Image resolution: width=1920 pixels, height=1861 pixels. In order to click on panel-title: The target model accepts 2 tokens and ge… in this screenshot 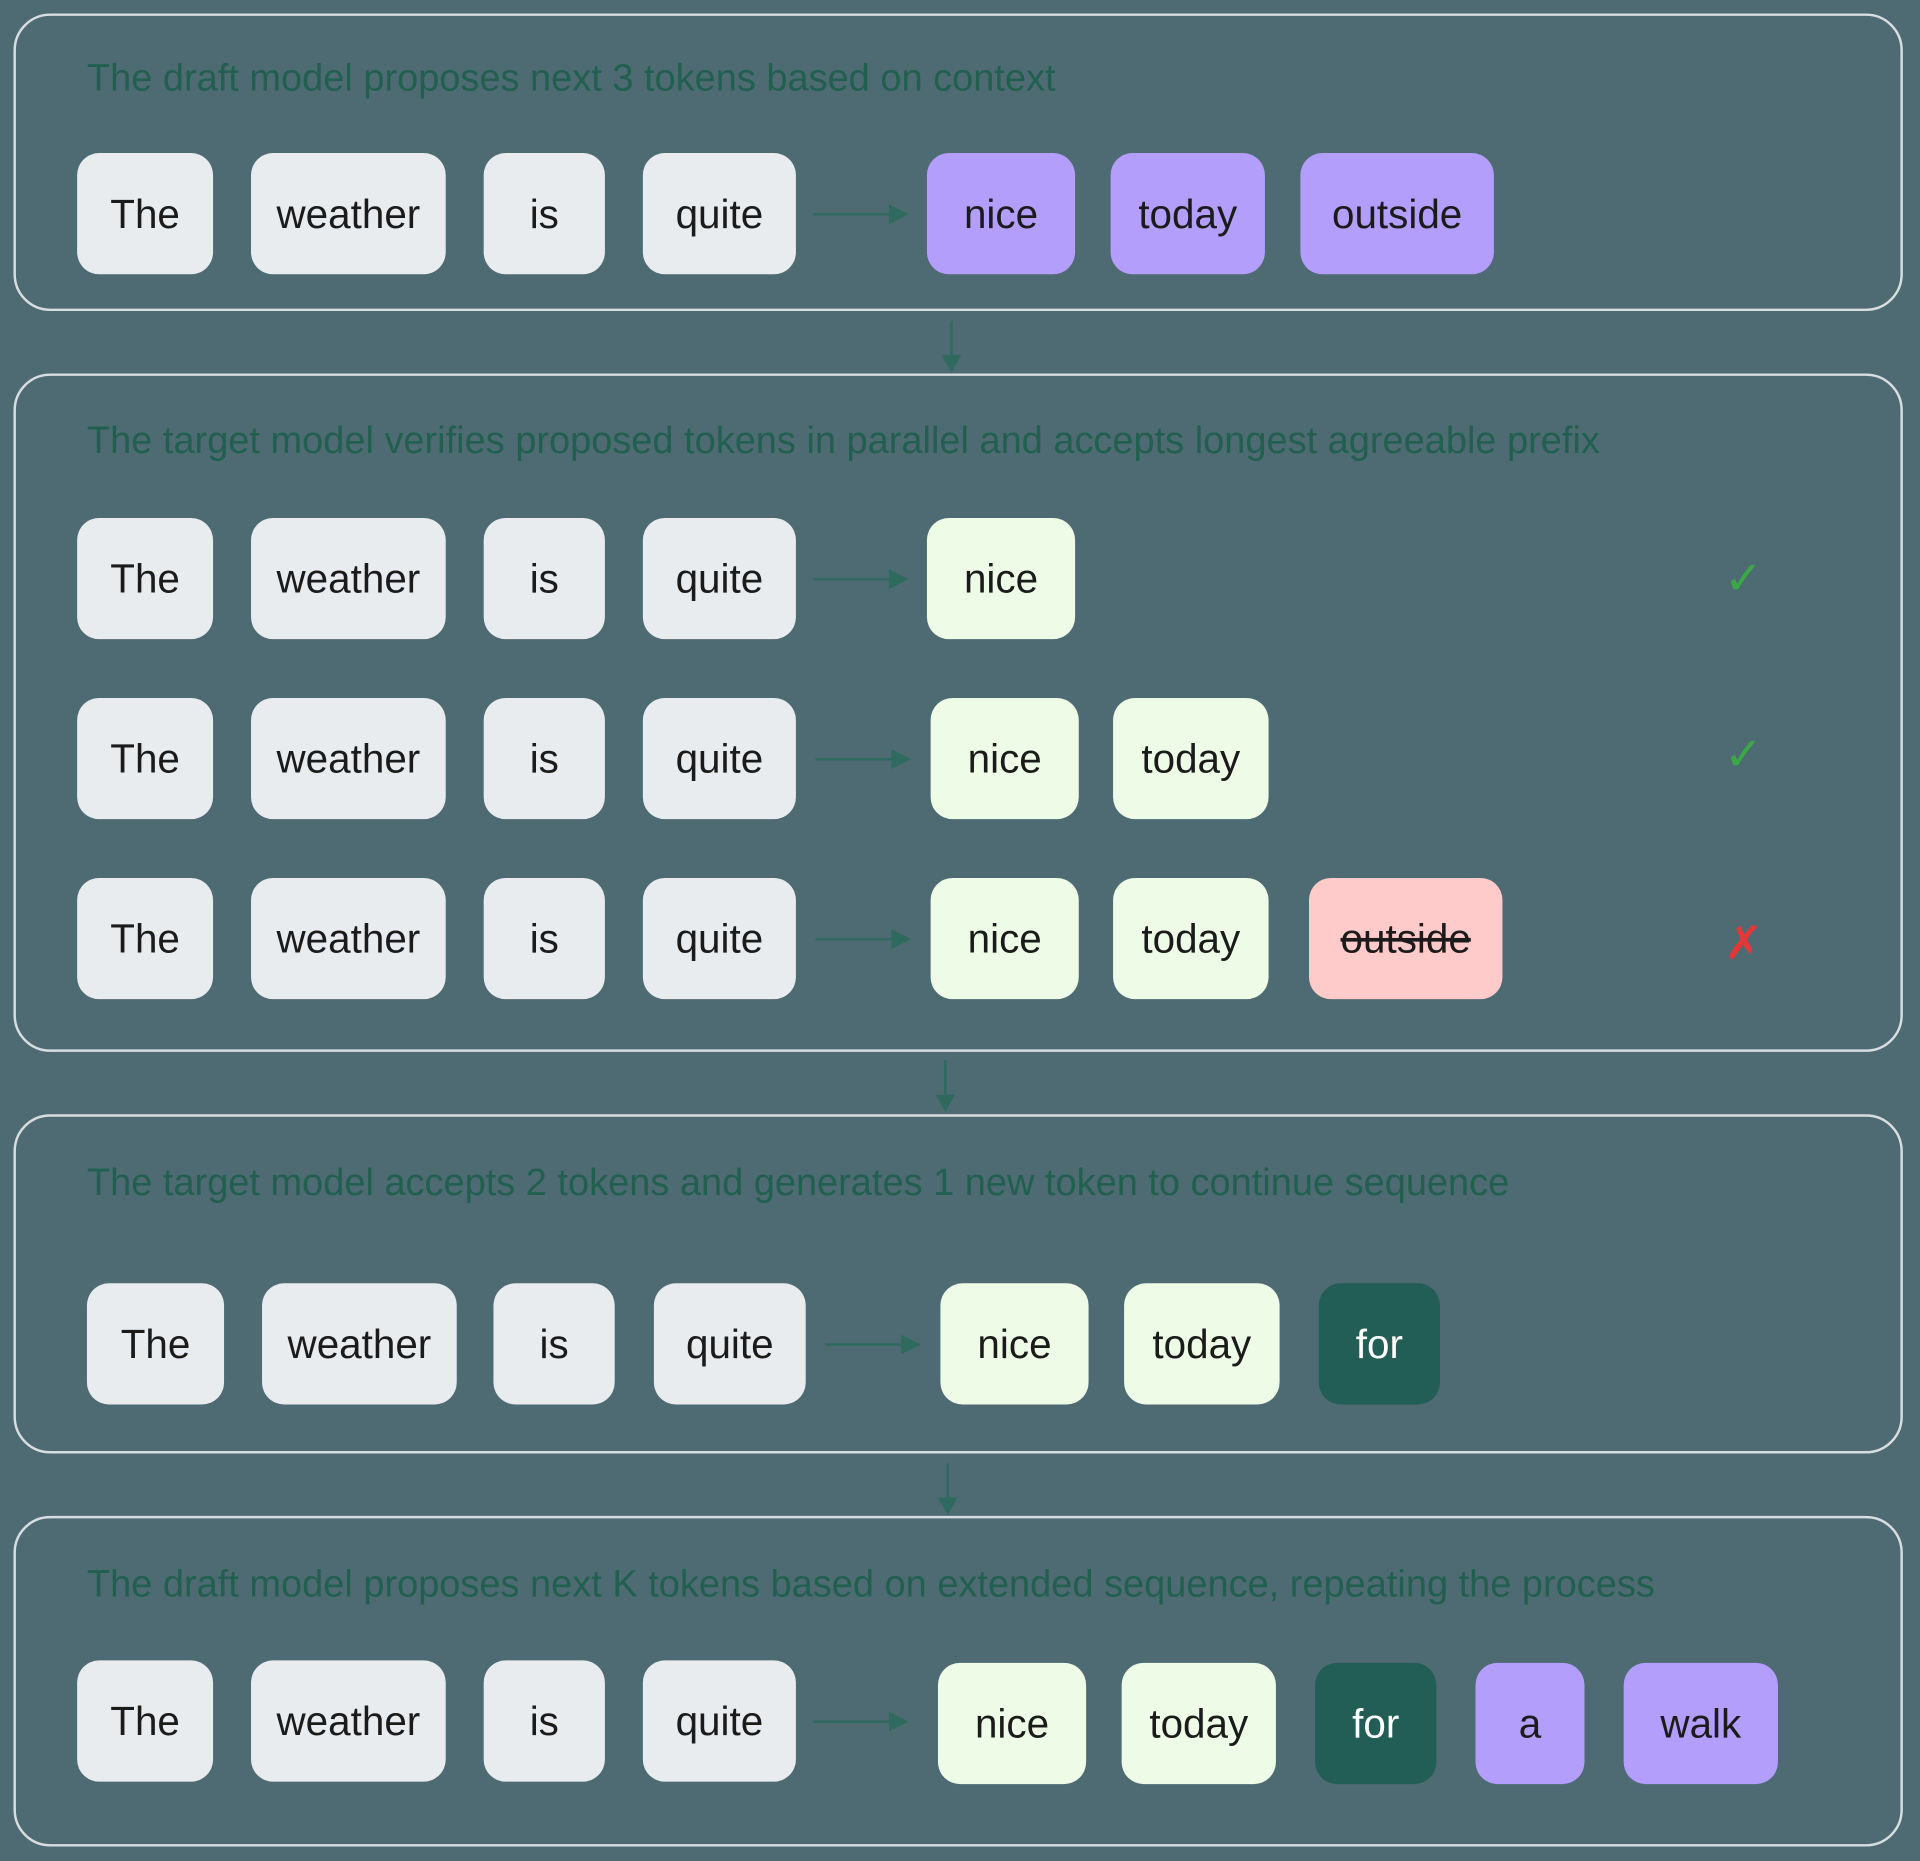, I will do `click(798, 1182)`.